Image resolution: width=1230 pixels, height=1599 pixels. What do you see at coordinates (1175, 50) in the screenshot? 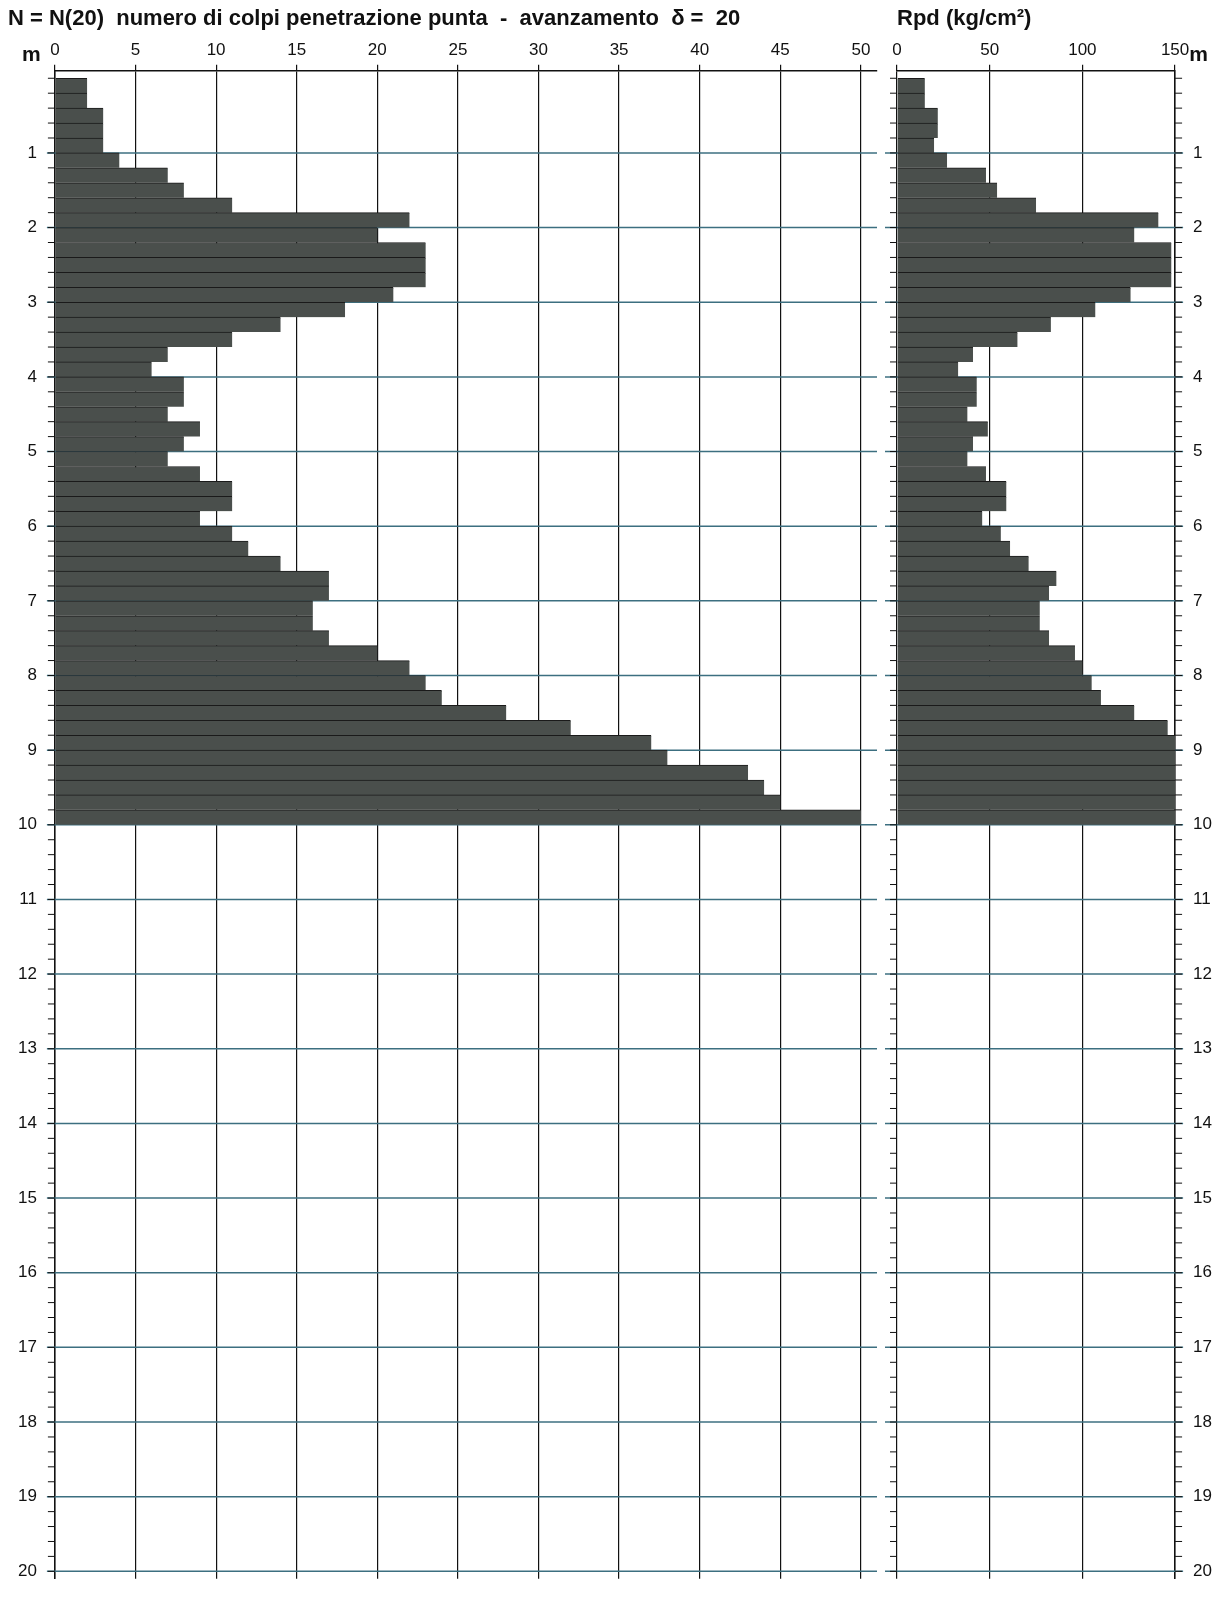
I see `x-tick-label: 150` at bounding box center [1175, 50].